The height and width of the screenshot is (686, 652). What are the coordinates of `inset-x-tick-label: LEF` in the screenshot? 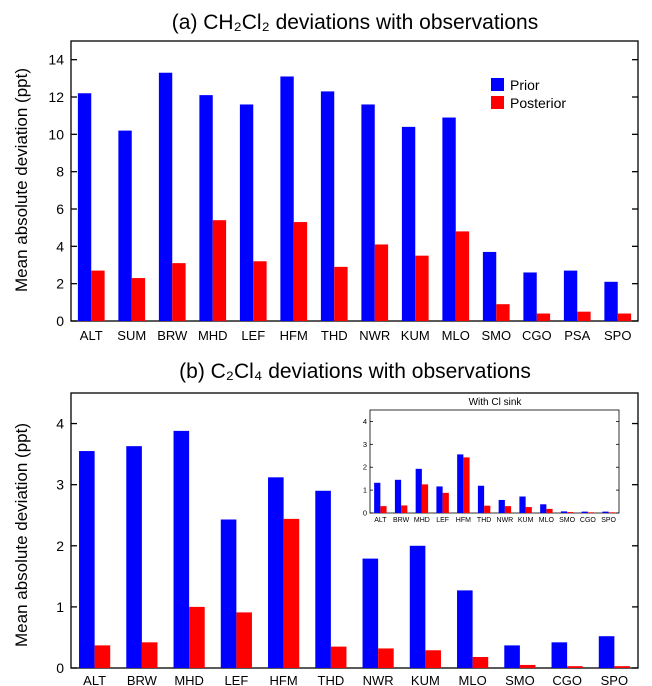 It's located at (442, 520).